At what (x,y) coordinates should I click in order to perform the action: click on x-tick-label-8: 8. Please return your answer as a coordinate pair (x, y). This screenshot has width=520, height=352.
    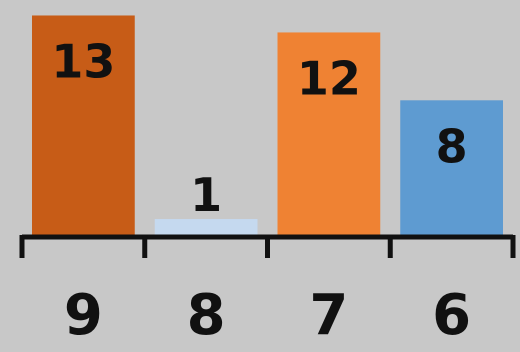
    Looking at the image, I should click on (206, 315).